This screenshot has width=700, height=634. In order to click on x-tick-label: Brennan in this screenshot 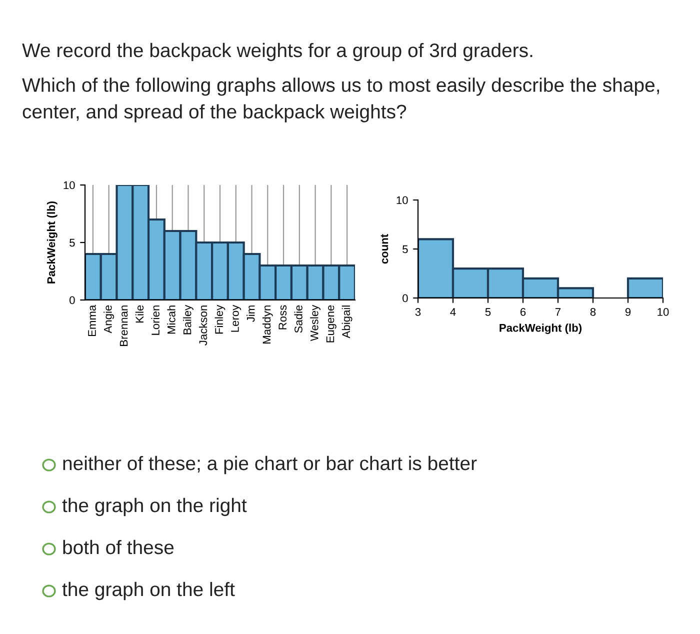, I will do `click(124, 326)`.